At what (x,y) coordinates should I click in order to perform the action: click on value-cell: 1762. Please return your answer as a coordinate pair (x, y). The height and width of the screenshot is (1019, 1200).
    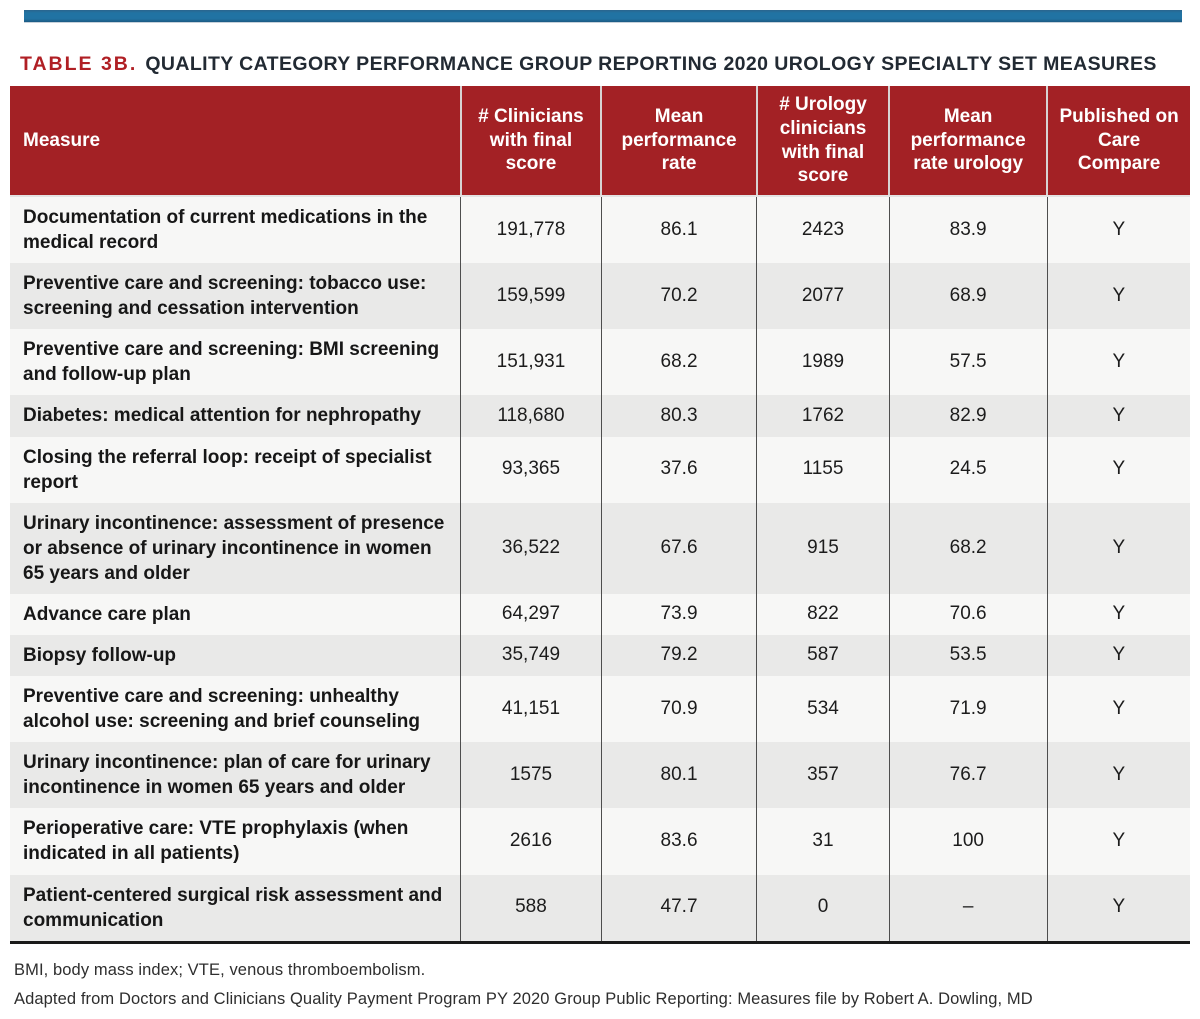
    Looking at the image, I should click on (823, 416).